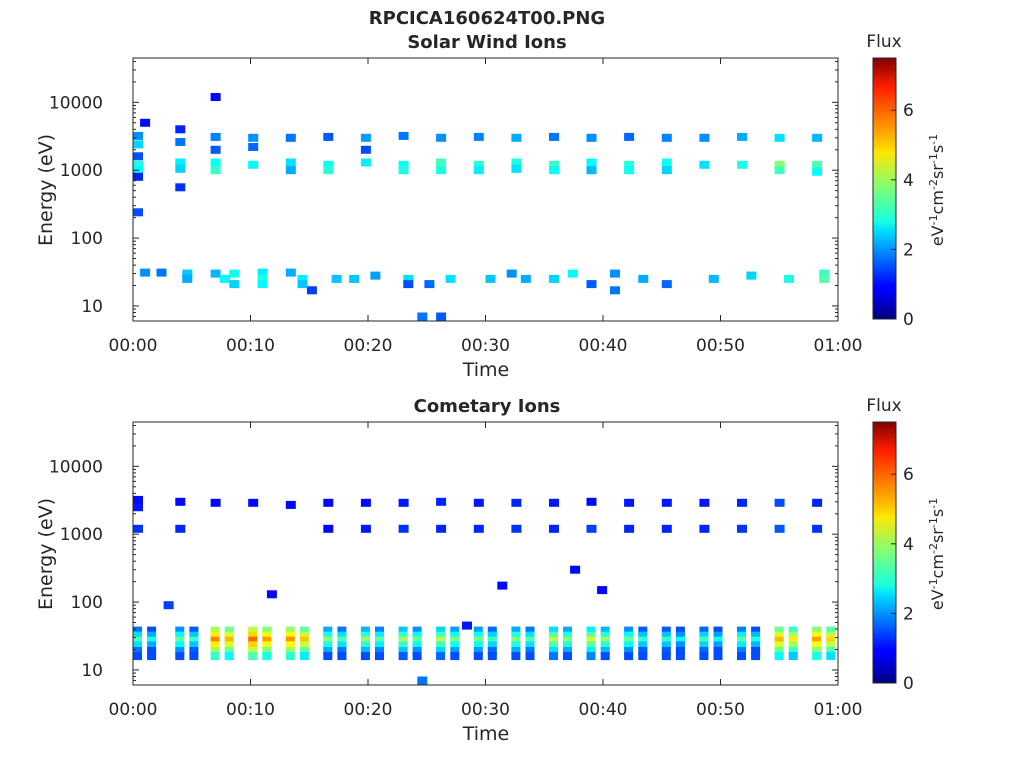  I want to click on x-axis-label: Time, so click(486, 370).